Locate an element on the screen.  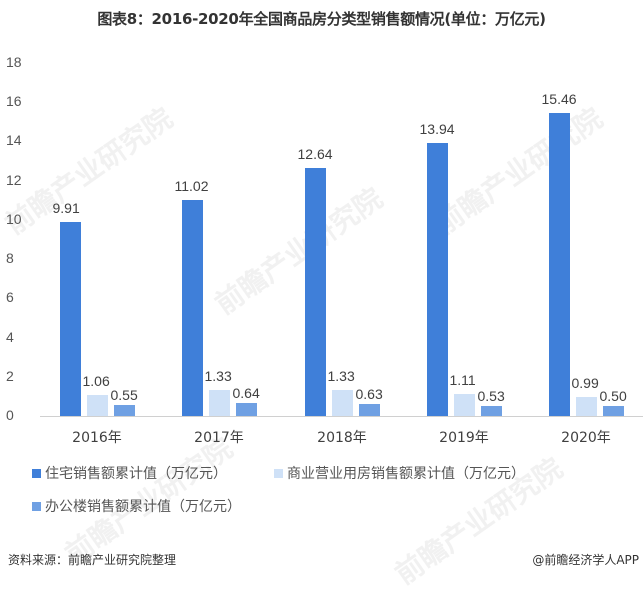
value-label: 11.02 is located at coordinates (191, 185).